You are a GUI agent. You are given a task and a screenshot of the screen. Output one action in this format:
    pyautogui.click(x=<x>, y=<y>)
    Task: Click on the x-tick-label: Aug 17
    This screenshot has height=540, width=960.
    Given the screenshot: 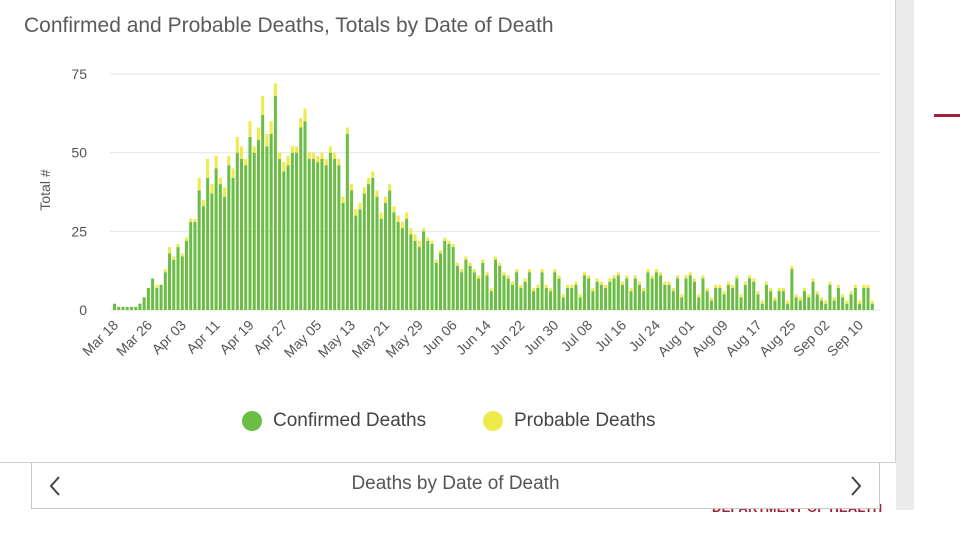 What is the action you would take?
    pyautogui.click(x=743, y=338)
    